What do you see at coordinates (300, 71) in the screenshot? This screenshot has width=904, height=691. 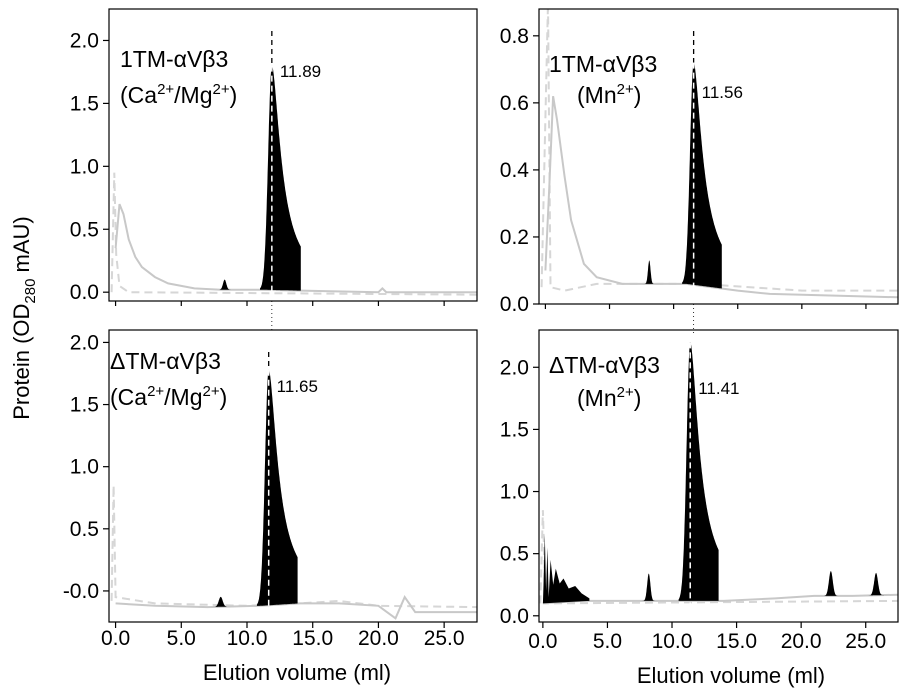 I see `peak-position-label: 11.89` at bounding box center [300, 71].